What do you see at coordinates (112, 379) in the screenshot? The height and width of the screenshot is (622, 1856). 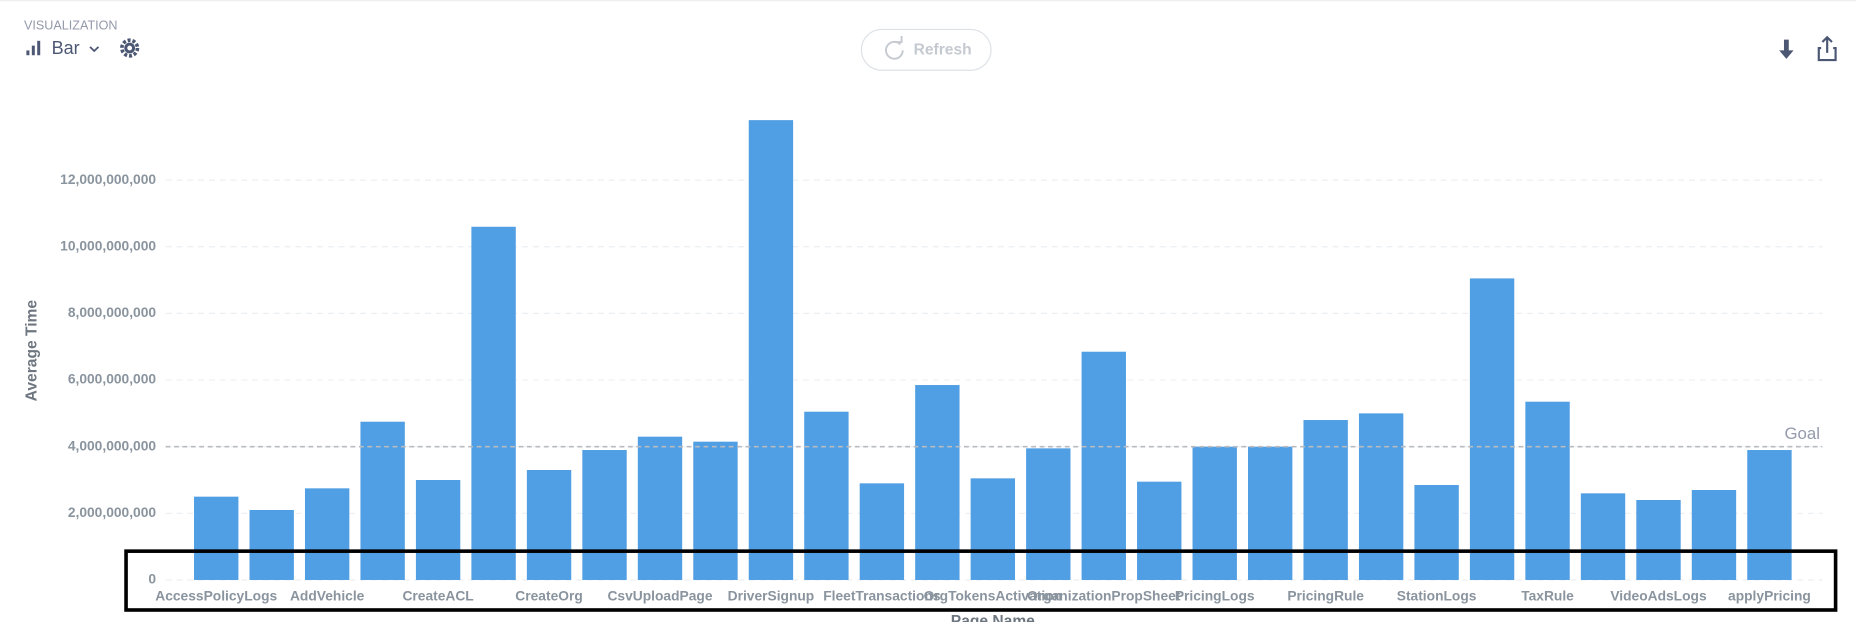 I see `y-tick-label: 6,000,000,000` at bounding box center [112, 379].